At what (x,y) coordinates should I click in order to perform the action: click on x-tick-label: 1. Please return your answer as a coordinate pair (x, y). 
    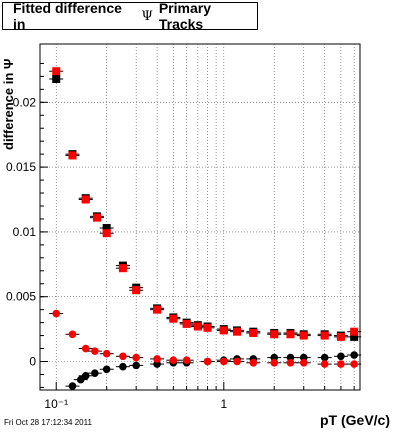
    Looking at the image, I should click on (223, 404).